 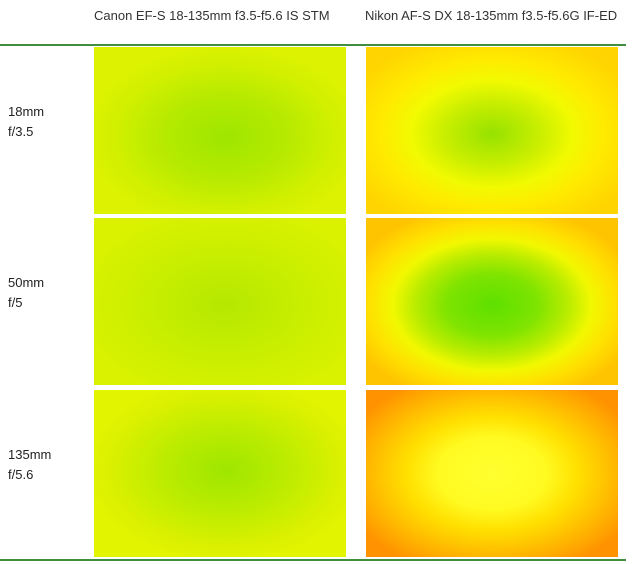 I want to click on column-header-nikon-label: Nikon AF-S DX 18-135mm f3.5-f5.6G IF-ED, so click(x=491, y=15).